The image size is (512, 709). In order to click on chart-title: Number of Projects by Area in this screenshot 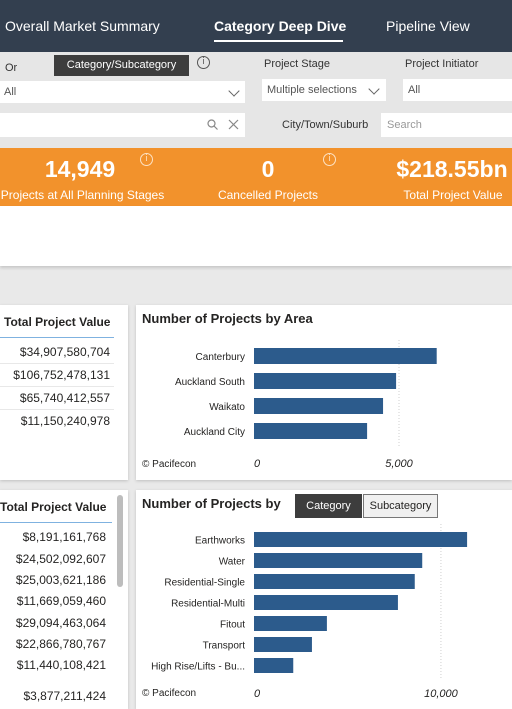, I will do `click(227, 318)`.